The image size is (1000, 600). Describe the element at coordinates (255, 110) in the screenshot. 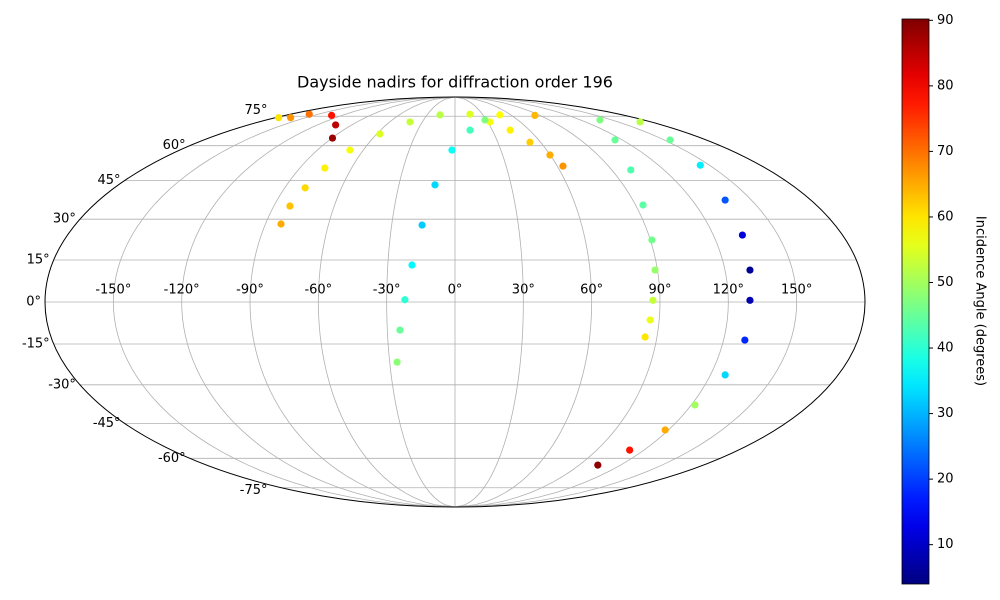

I see `y-tick-label: 75°` at that location.